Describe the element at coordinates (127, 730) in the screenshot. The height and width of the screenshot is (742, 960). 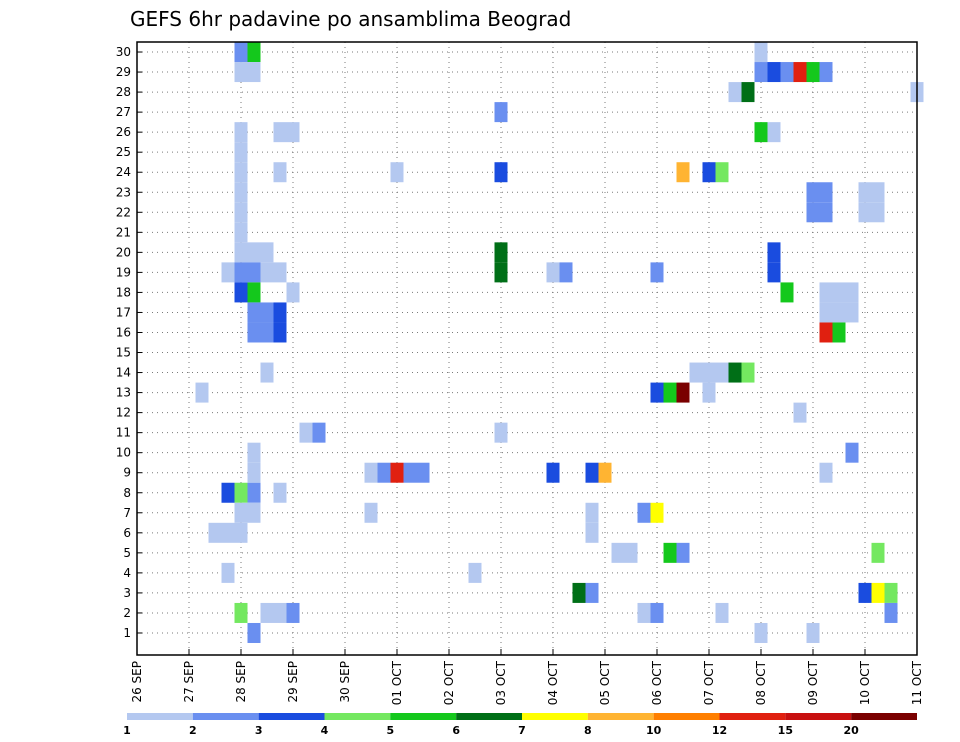
I see `colorbar-tick-label: 1` at that location.